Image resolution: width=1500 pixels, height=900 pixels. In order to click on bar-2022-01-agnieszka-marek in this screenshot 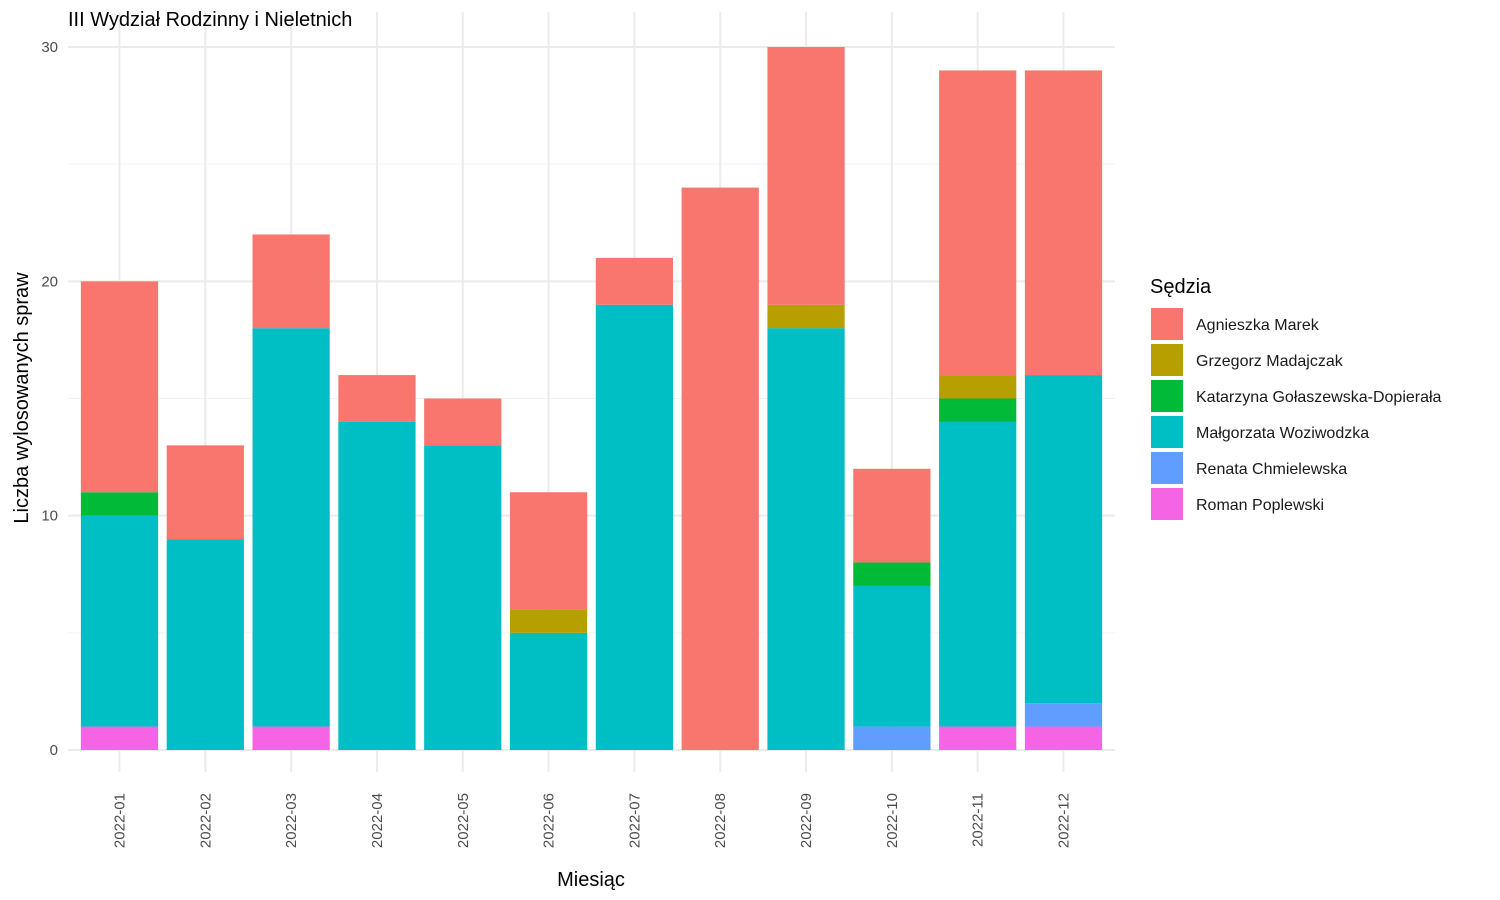, I will do `click(119, 387)`.